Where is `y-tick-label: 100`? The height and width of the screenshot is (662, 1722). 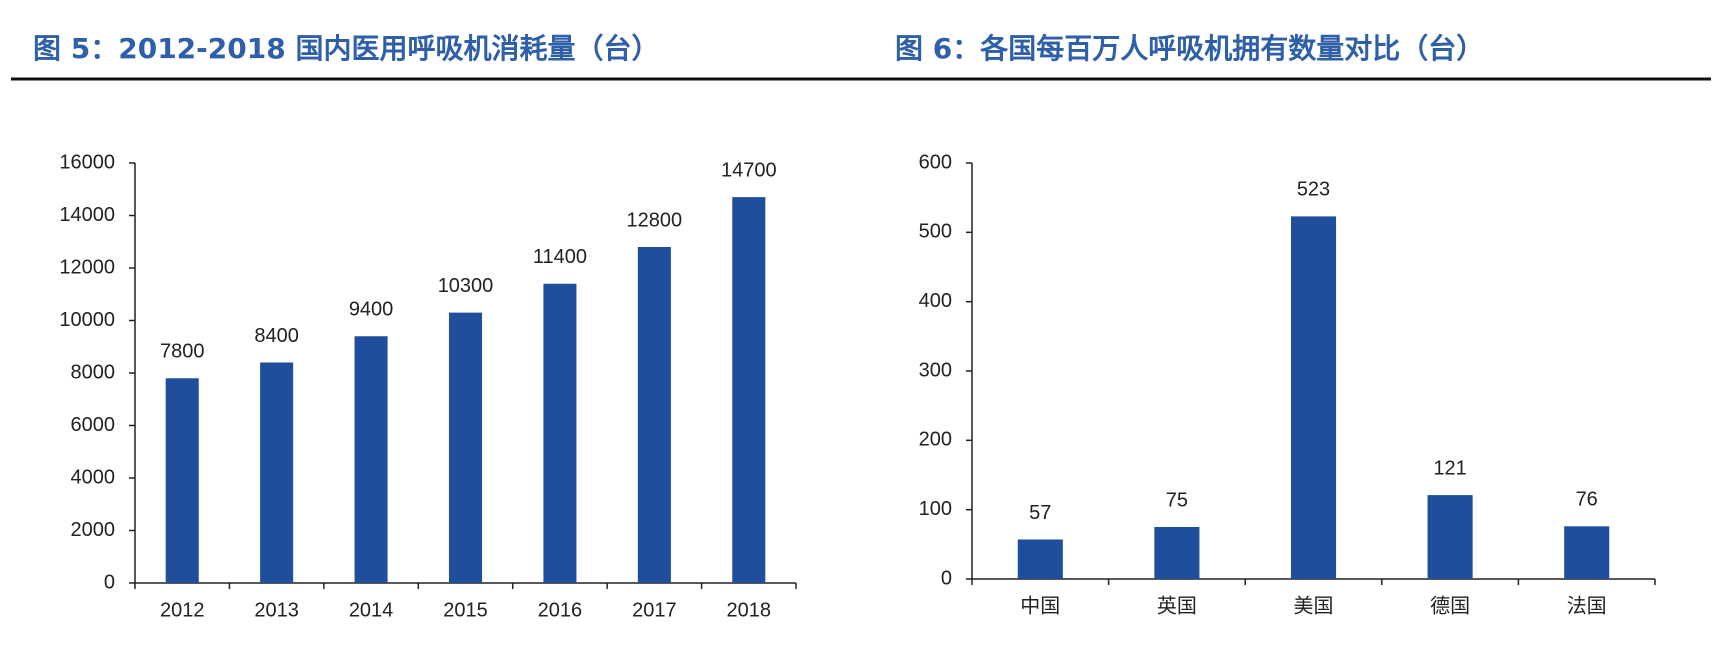 y-tick-label: 100 is located at coordinates (935, 509).